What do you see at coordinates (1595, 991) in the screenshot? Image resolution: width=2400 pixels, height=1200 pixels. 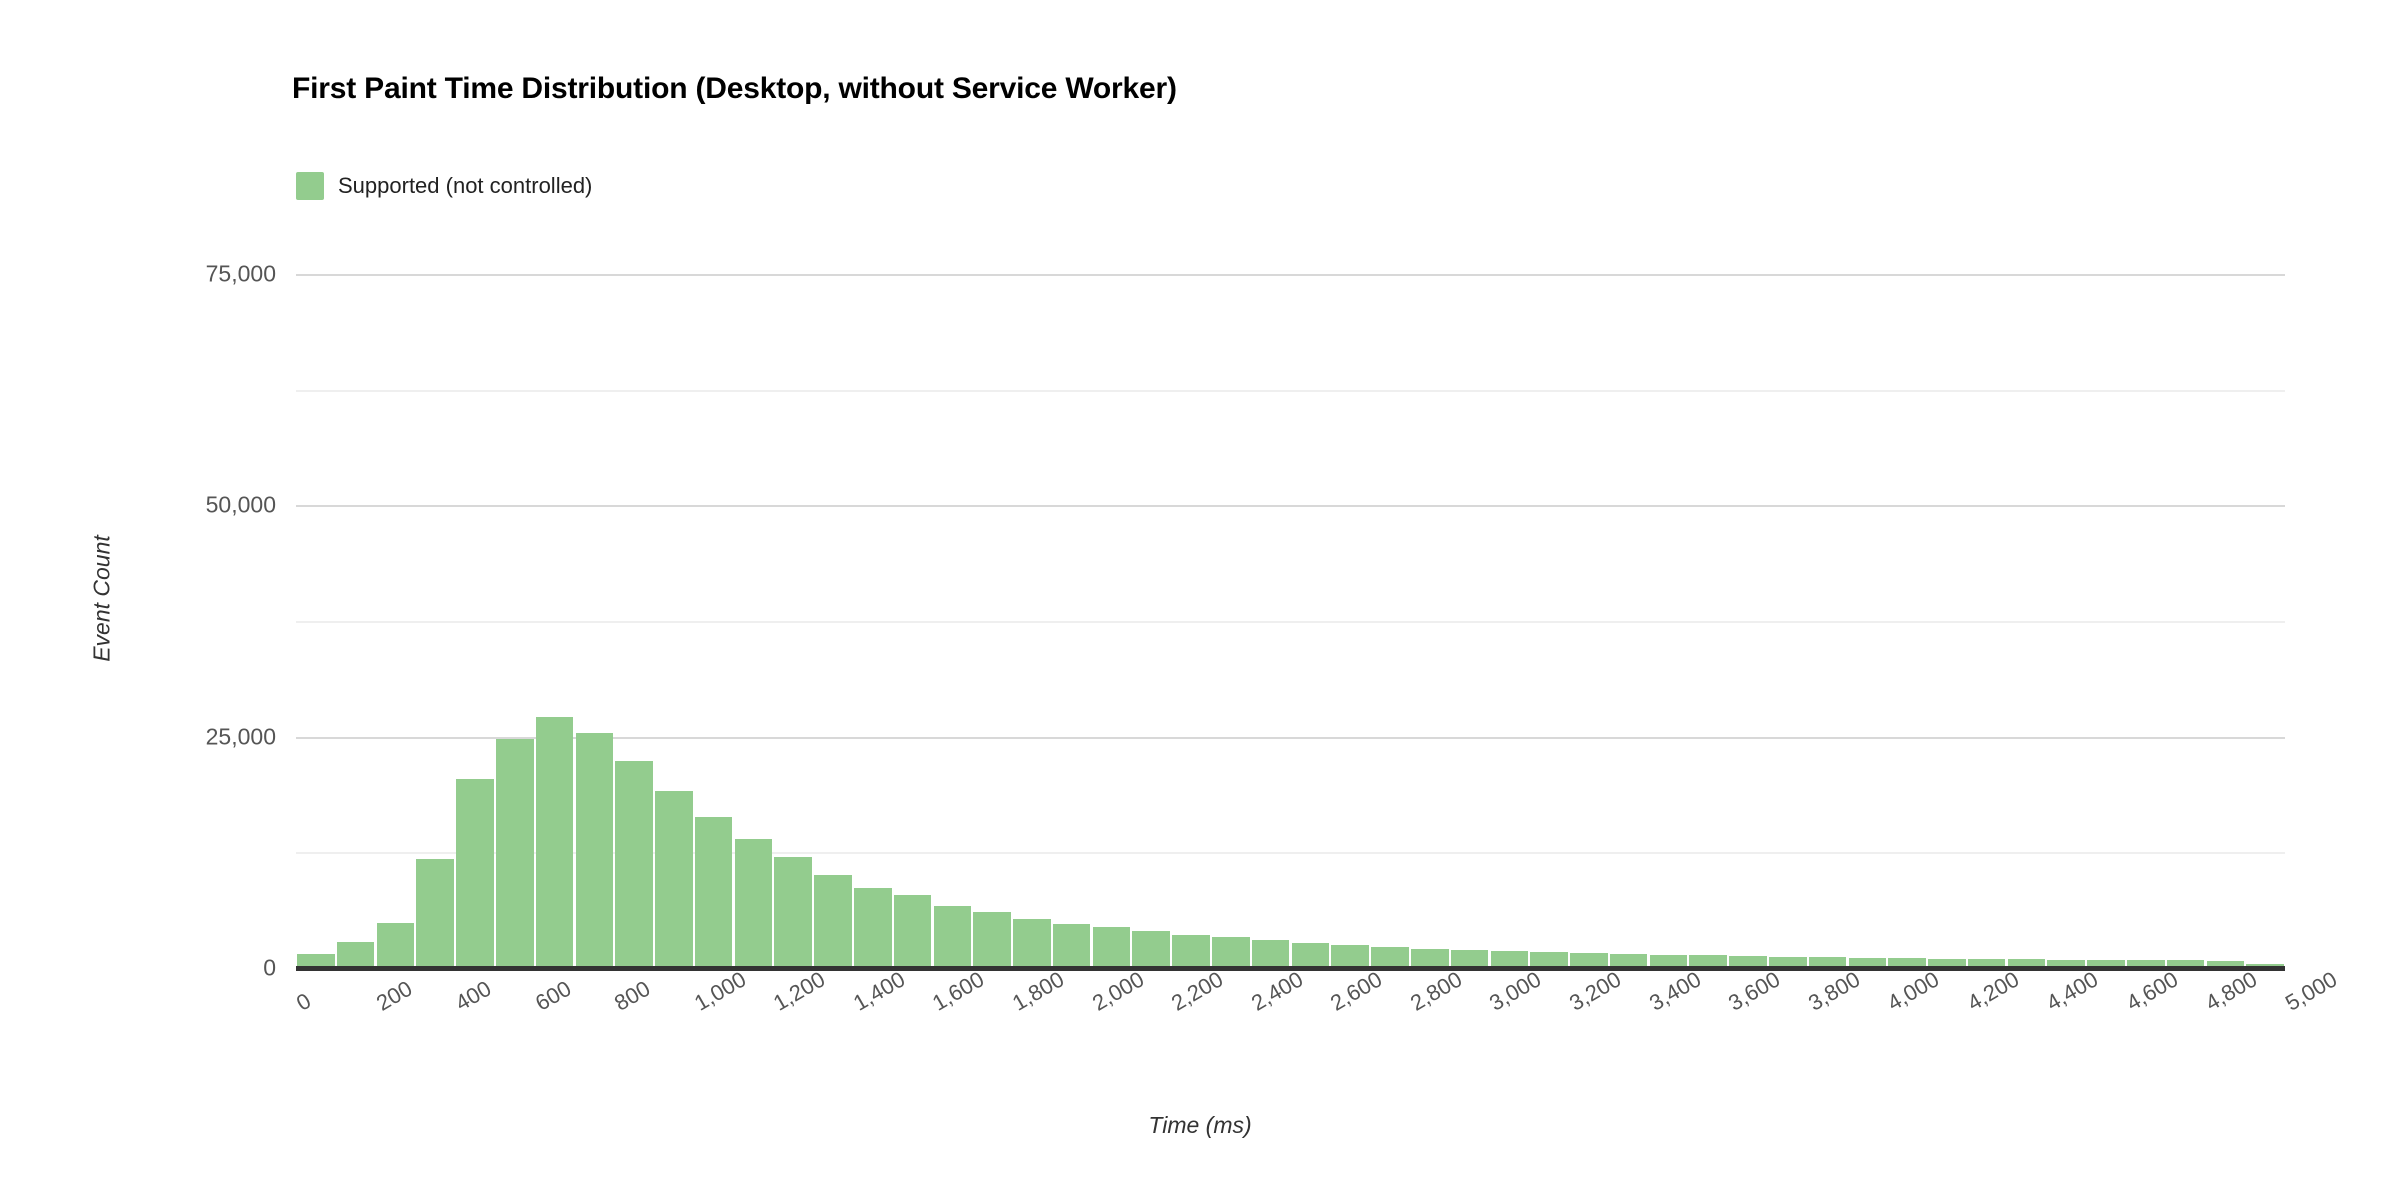 I see `x-axis-tick-label: 3,200` at bounding box center [1595, 991].